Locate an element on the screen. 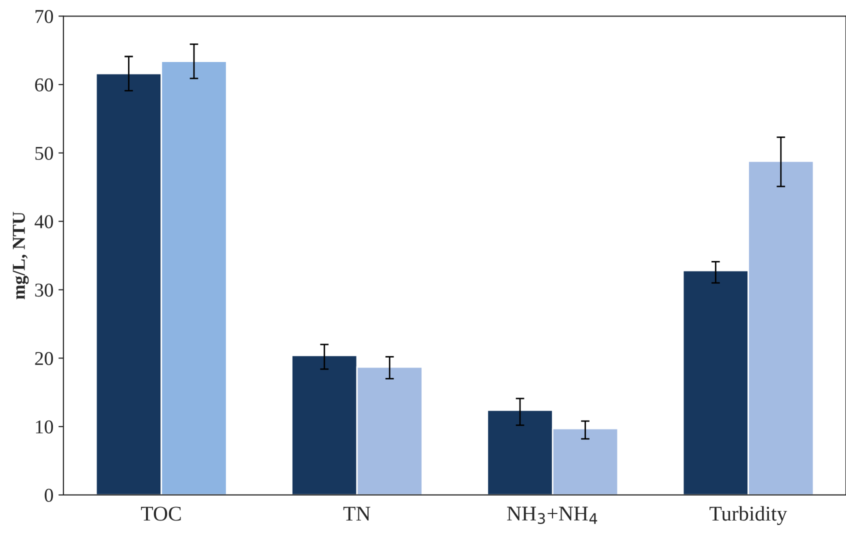  y-tick-label: 50 is located at coordinates (44, 153).